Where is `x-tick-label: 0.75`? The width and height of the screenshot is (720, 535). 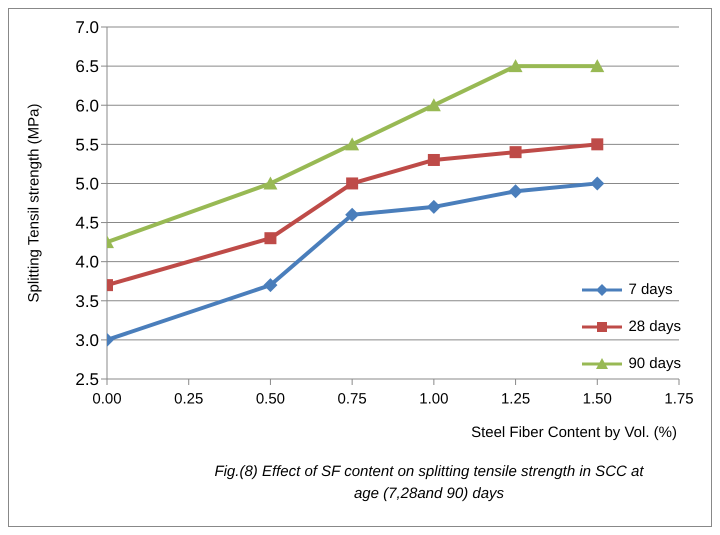 x-tick-label: 0.75 is located at coordinates (352, 399).